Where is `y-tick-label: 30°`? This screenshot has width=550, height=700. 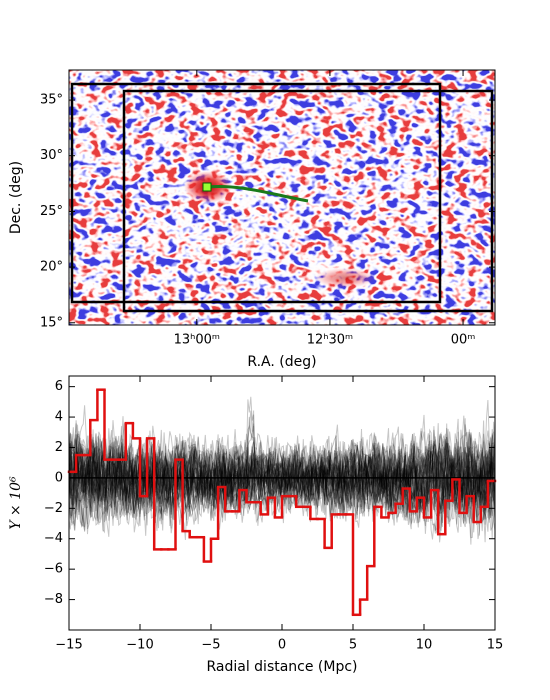
y-tick-label: 30° is located at coordinates (51, 155).